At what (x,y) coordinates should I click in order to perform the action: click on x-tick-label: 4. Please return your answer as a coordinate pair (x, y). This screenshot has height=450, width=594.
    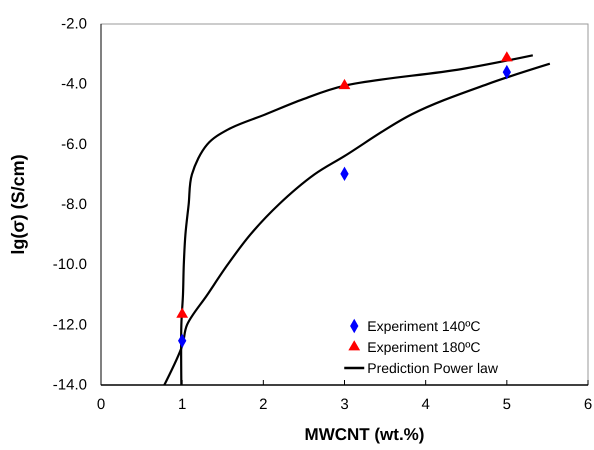
    Looking at the image, I should click on (425, 404).